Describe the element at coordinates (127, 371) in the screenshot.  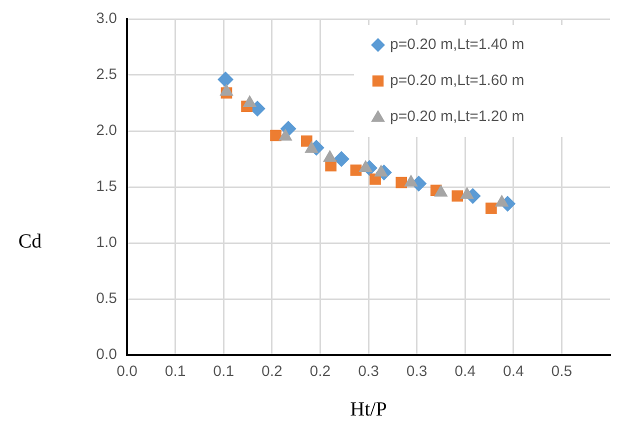
I see `x-tick-label: 0.0` at that location.